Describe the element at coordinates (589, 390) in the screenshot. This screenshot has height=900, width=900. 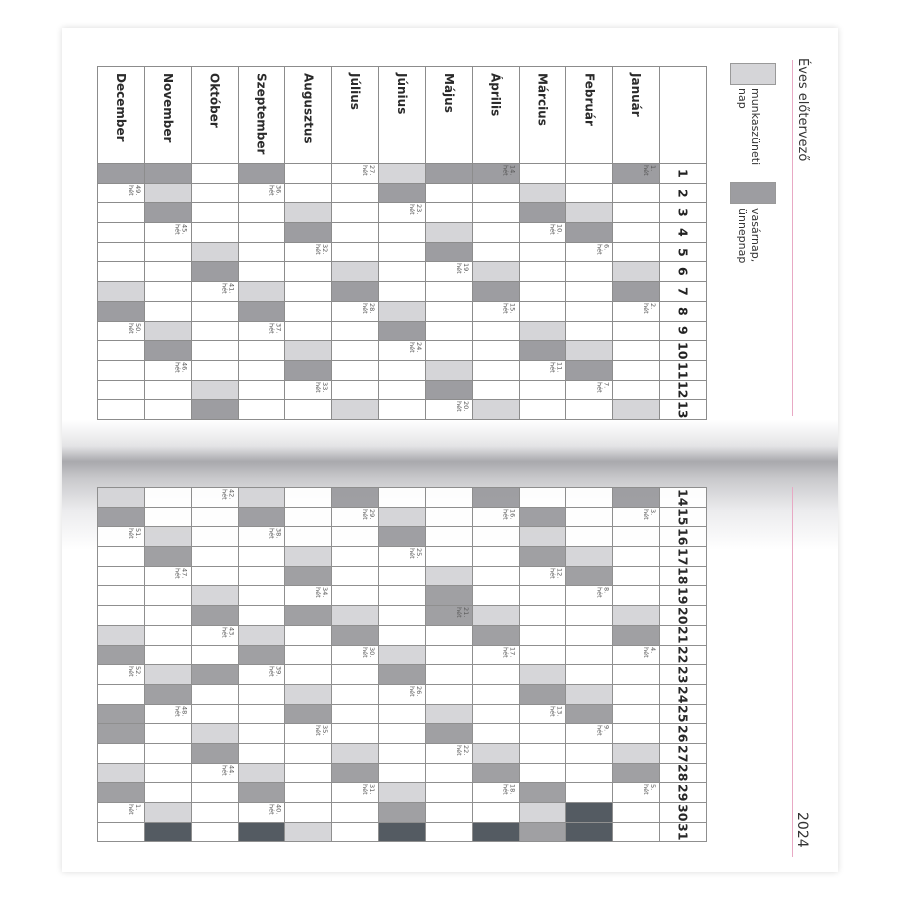
I see `day-cell: 7. hét` at that location.